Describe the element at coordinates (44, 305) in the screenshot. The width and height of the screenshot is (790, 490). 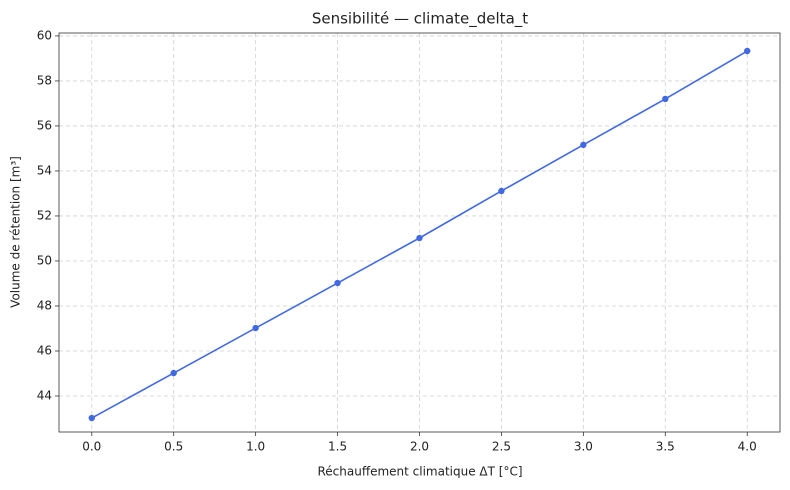
I see `y-tick-label: 48` at that location.